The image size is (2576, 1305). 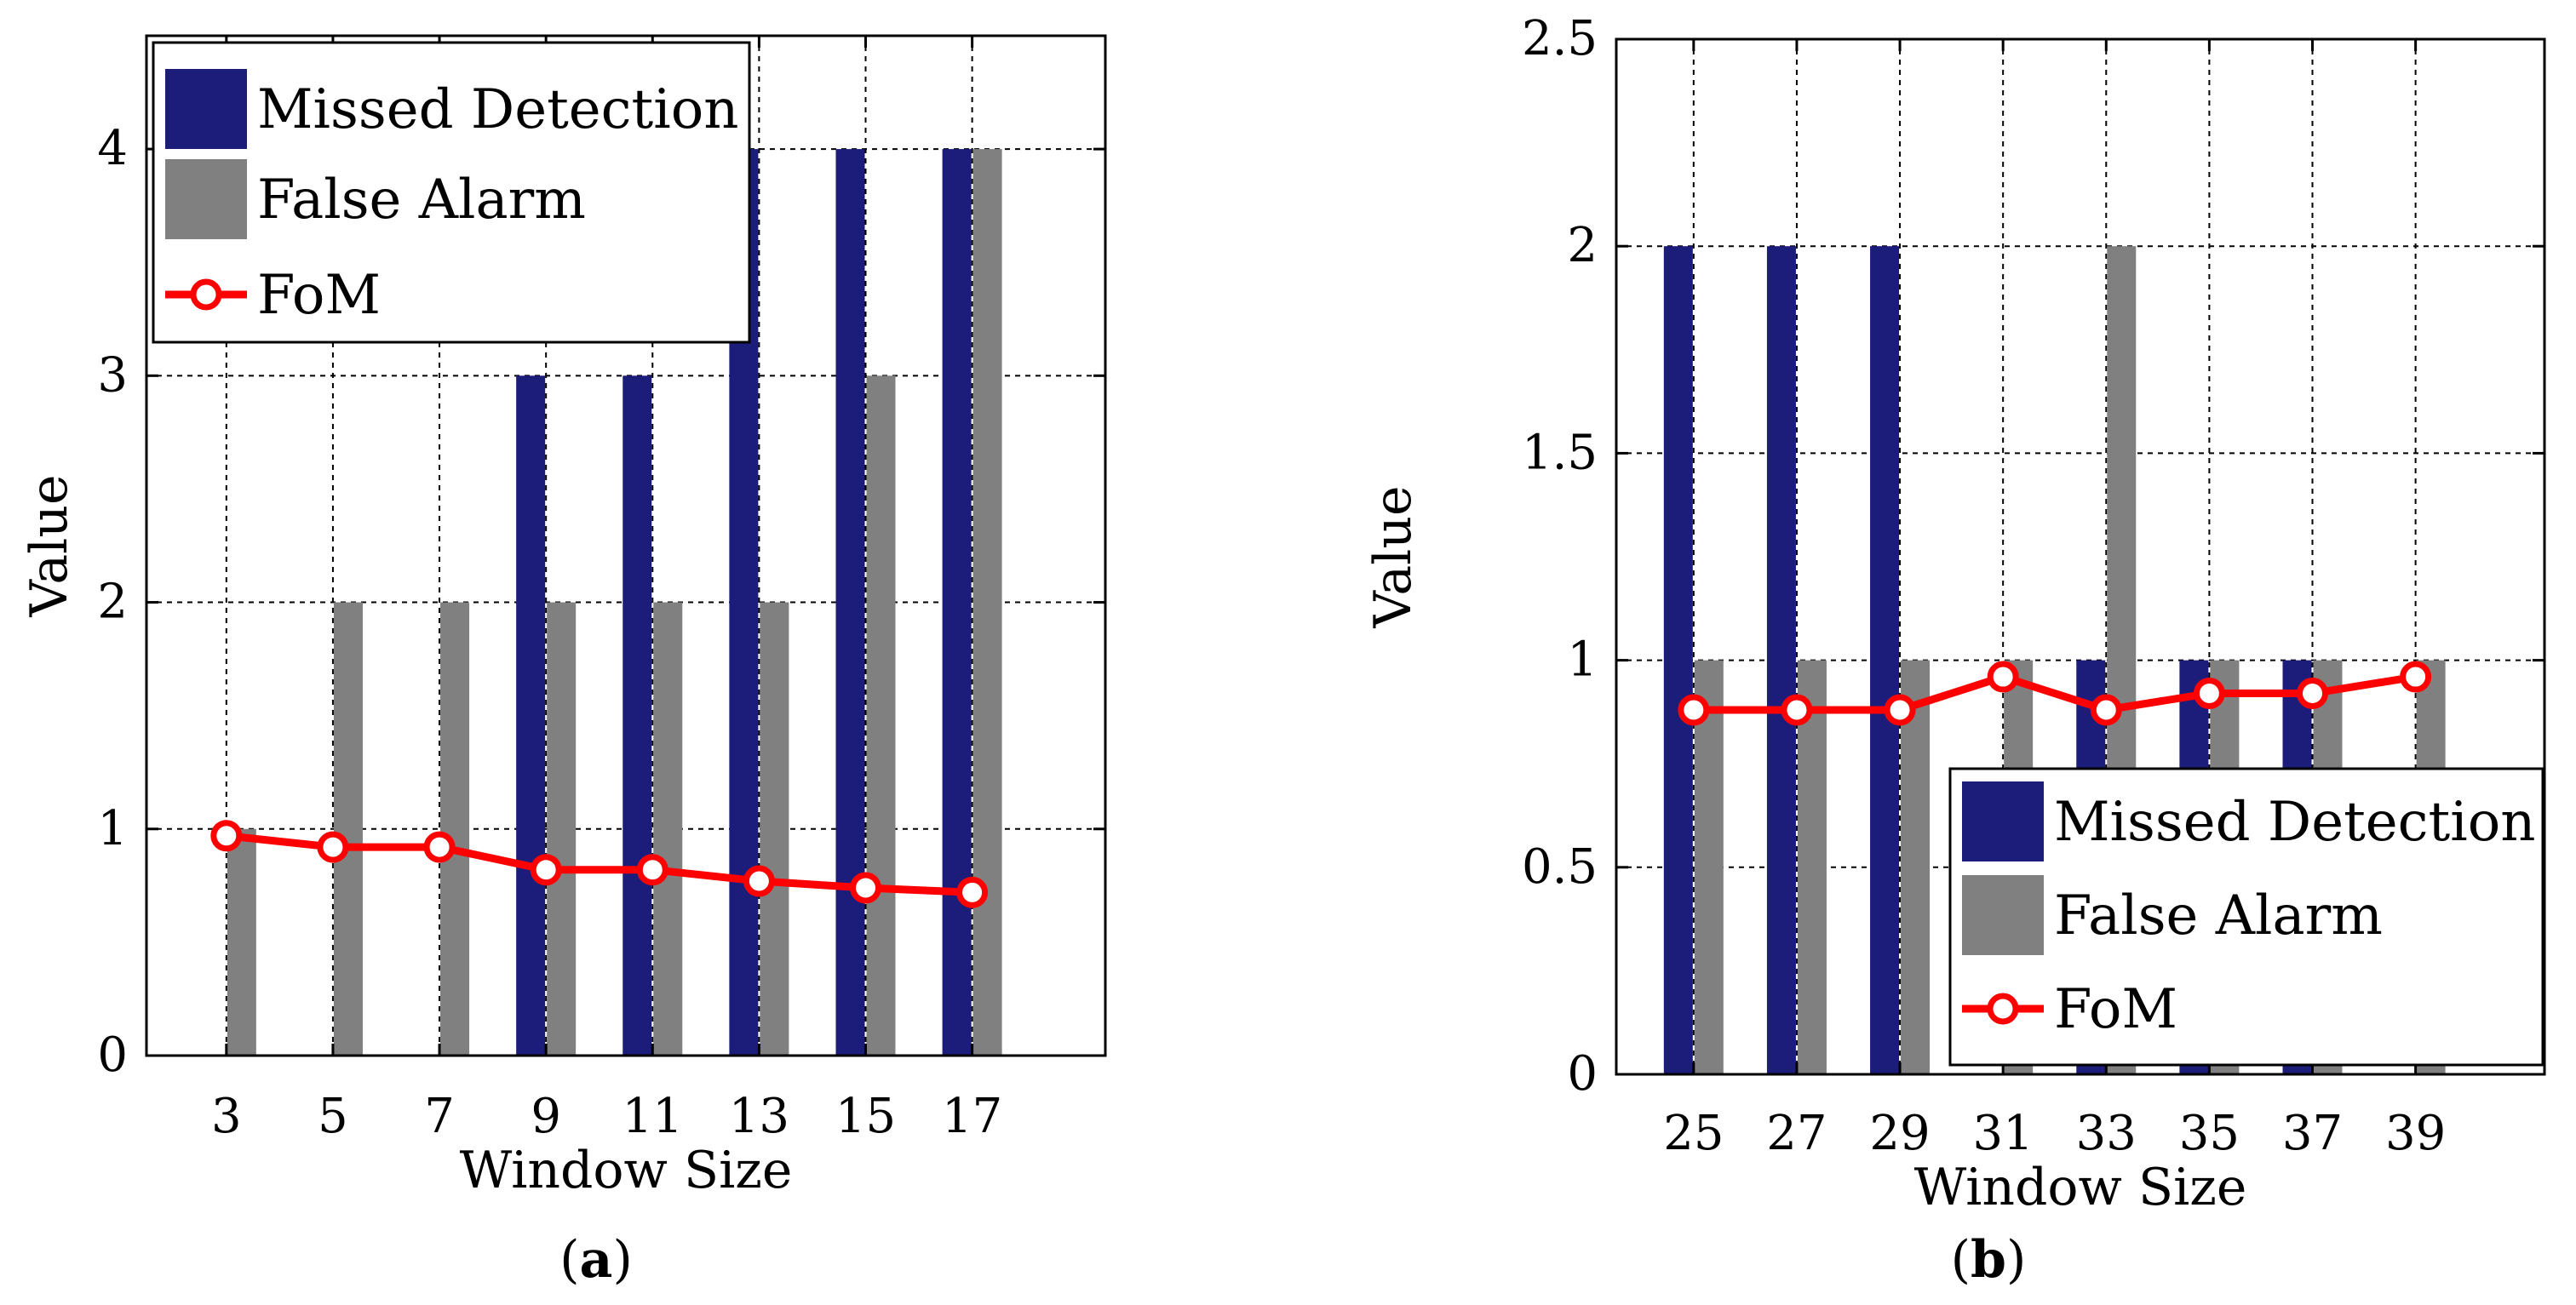 I want to click on chart-b-legend-swatch-marker-fom, so click(x=2003, y=1009).